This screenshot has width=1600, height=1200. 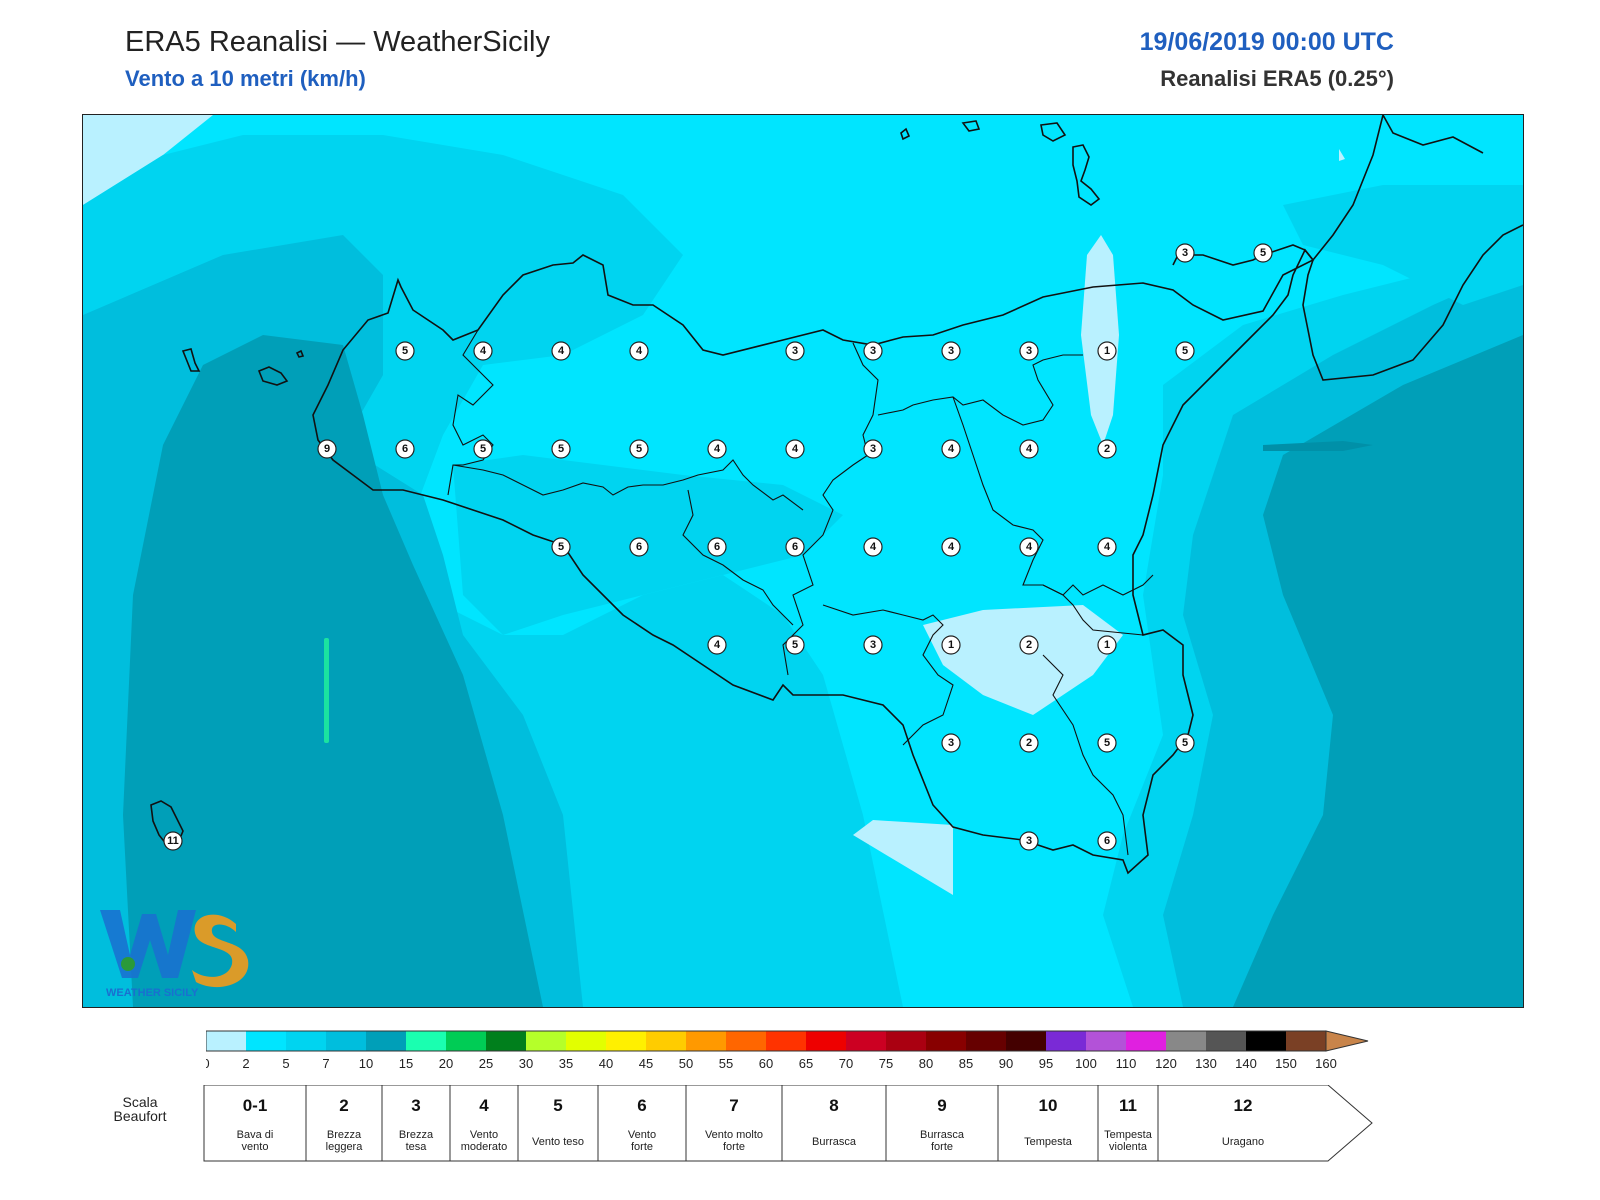 What do you see at coordinates (148, 160) in the screenshot?
I see `wind-field-light-nw` at bounding box center [148, 160].